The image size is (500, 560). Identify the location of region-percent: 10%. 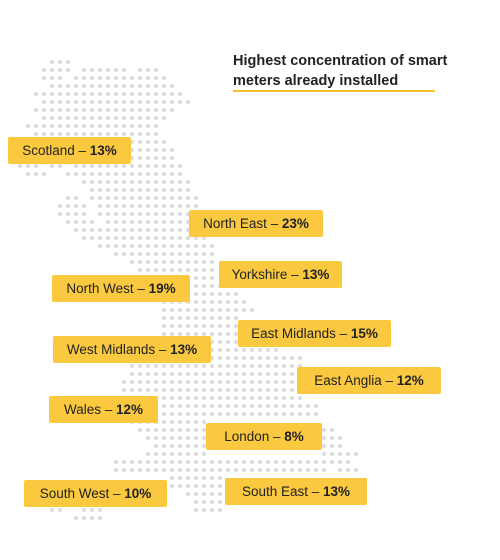
(138, 493).